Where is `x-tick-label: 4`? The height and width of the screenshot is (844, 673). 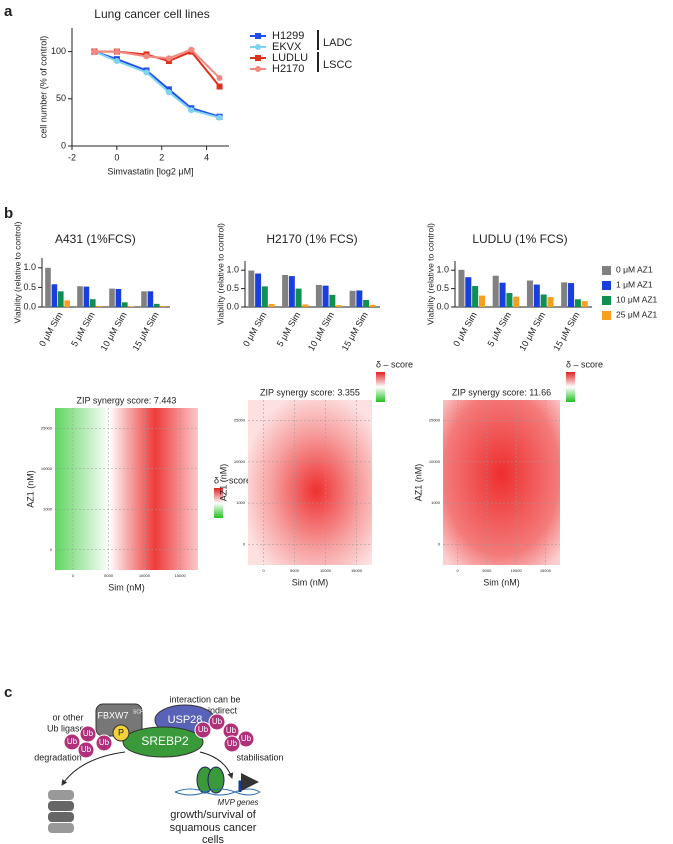 x-tick-label: 4 is located at coordinates (206, 157).